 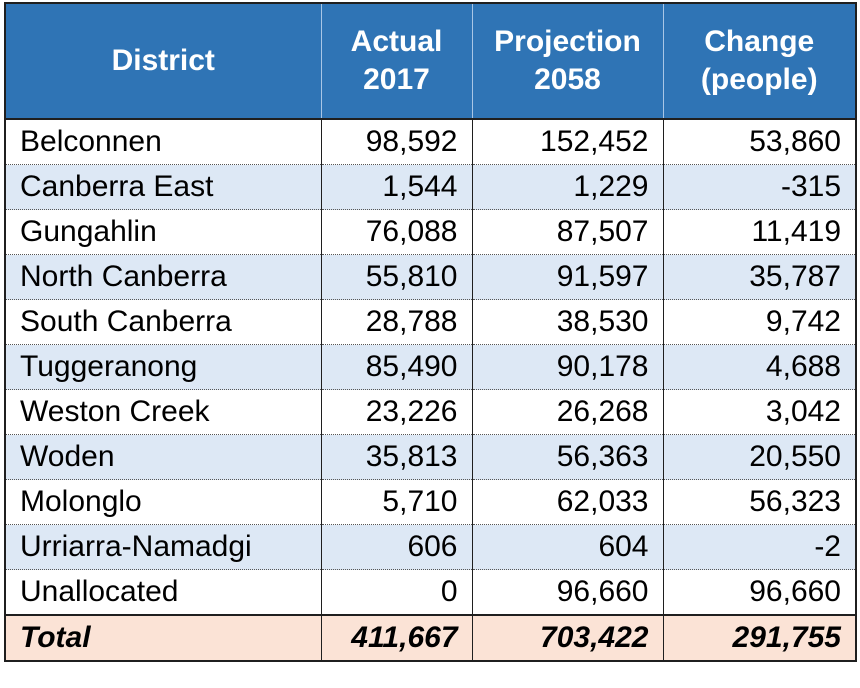 I want to click on header-actual-2017: Actual 2017, so click(x=396, y=61).